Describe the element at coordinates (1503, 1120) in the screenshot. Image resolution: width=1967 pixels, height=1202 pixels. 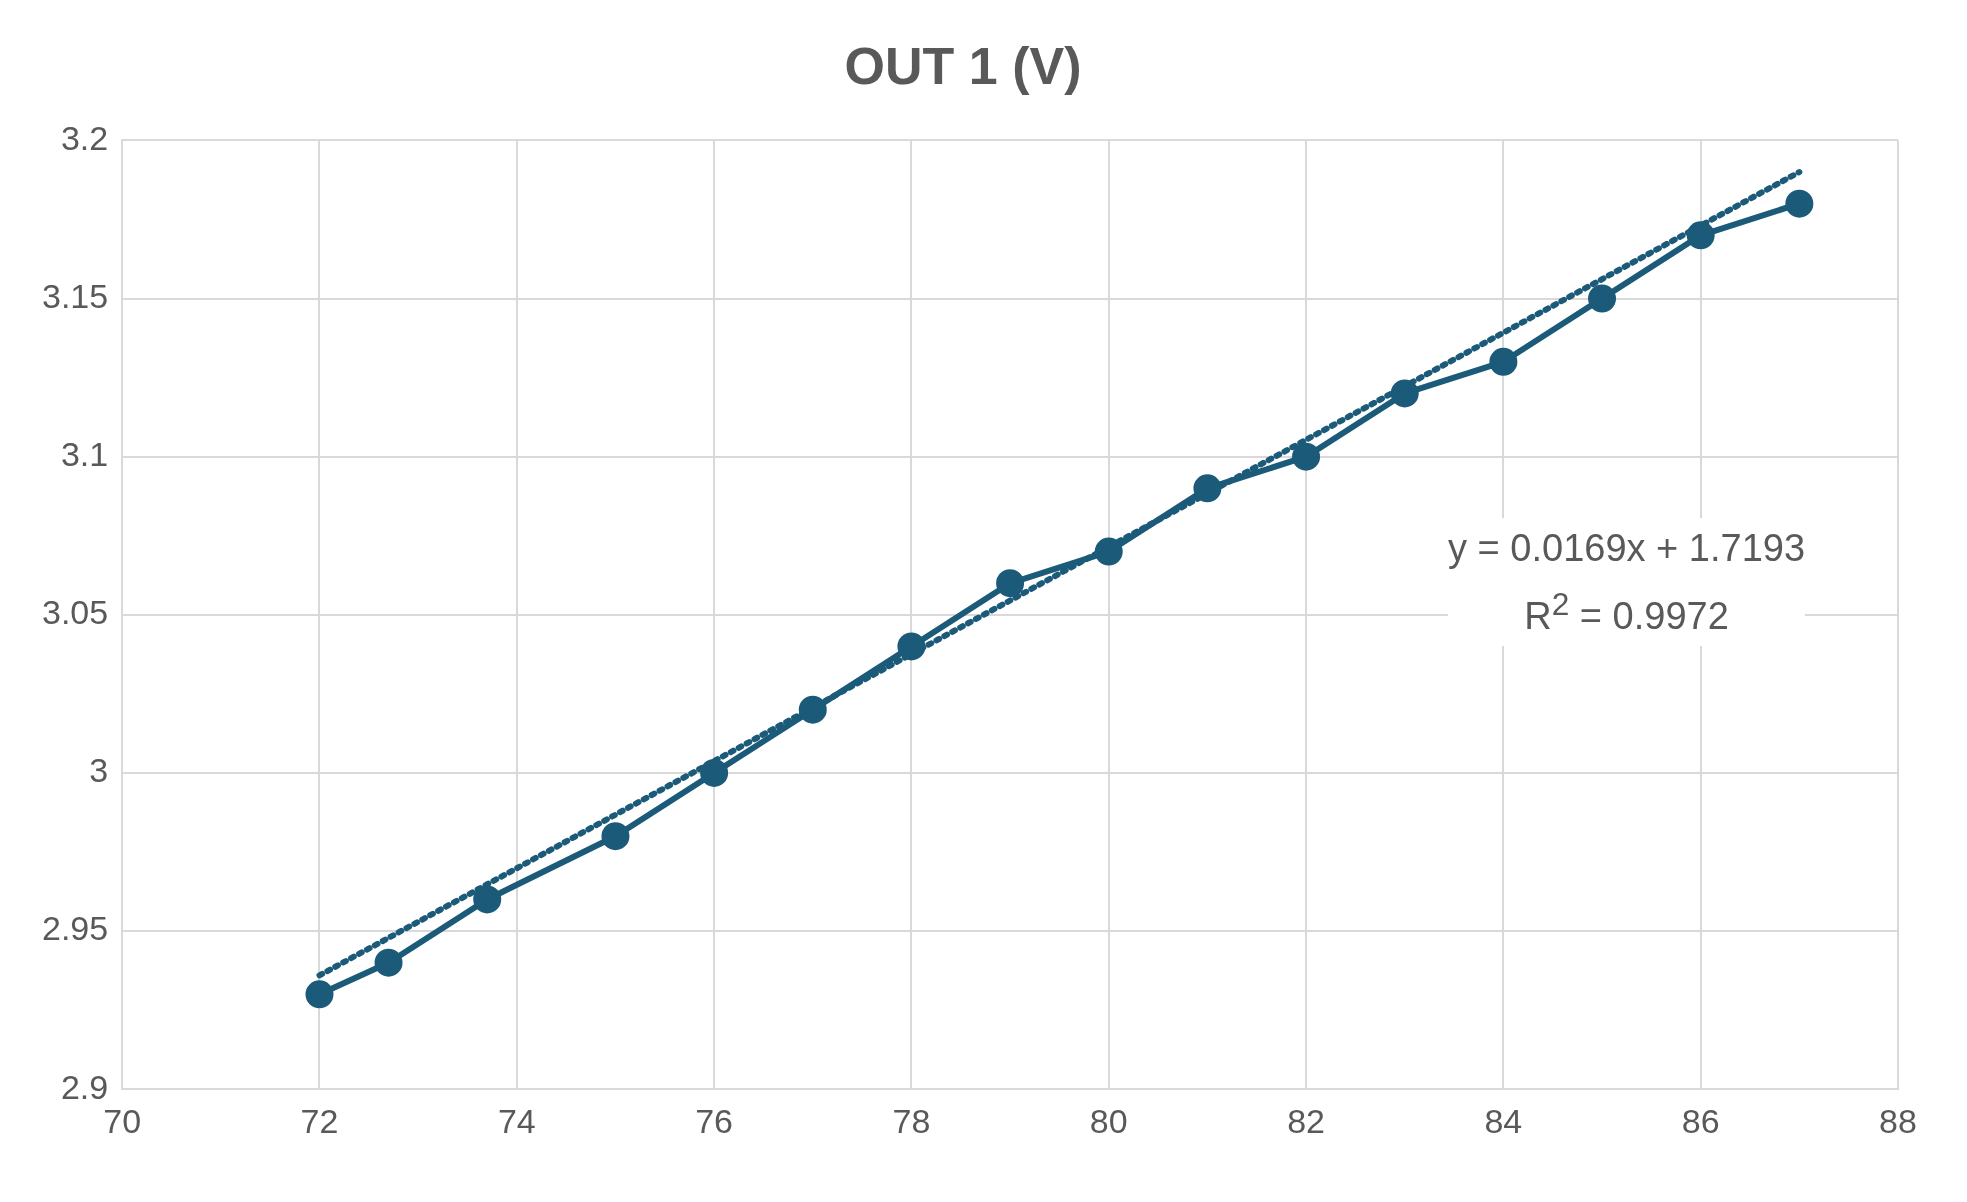
I see `x-tick-label: 84` at that location.